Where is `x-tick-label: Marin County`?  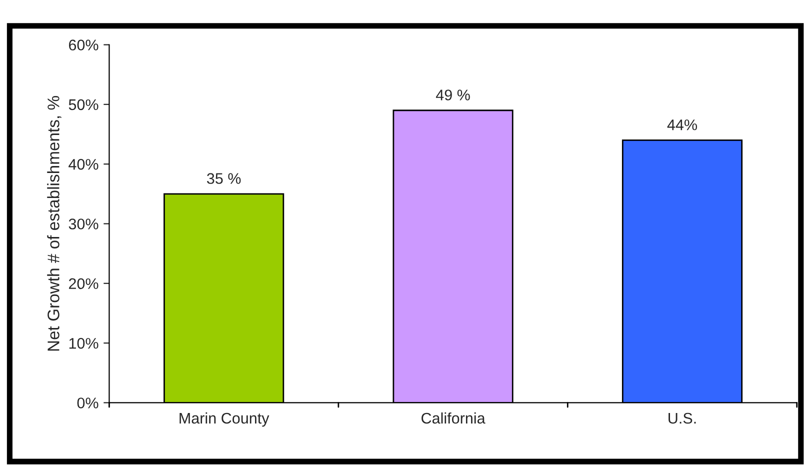
x-tick-label: Marin County is located at coordinates (225, 419).